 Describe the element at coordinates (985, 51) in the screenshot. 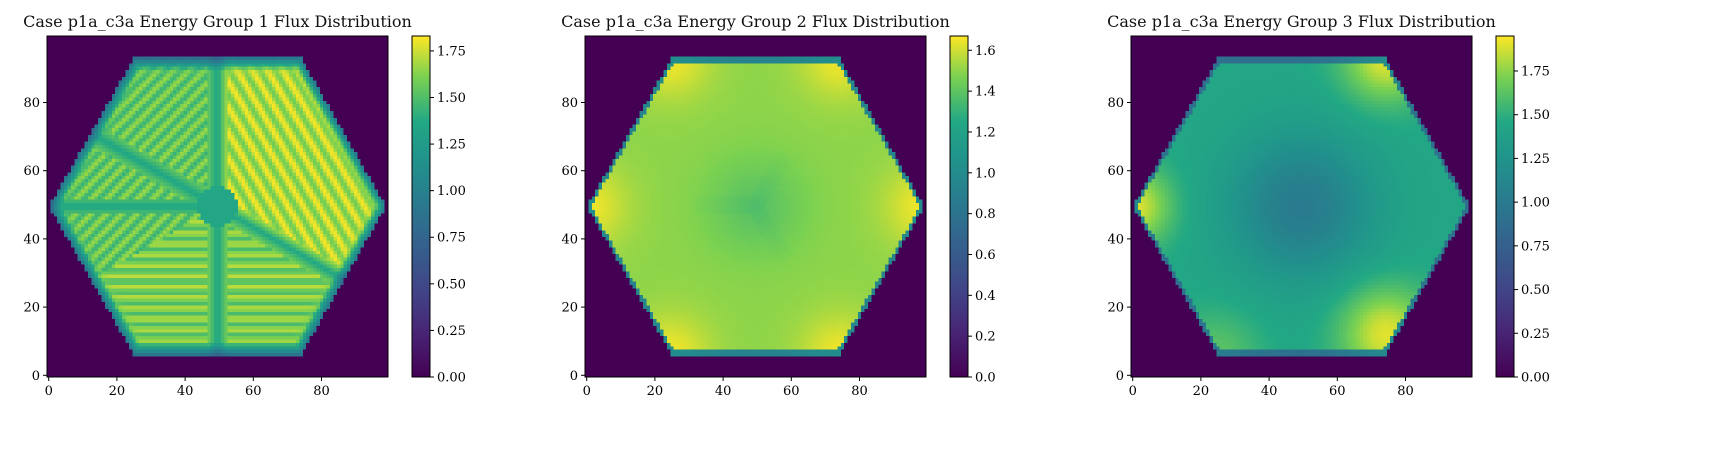

I see `colorbar-tick-label: 1.6` at that location.